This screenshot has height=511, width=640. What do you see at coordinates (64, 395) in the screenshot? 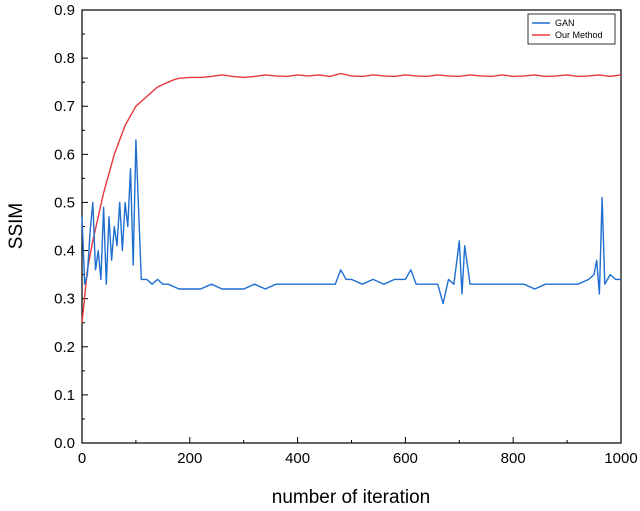
I see `y-tick-label: 0.1` at bounding box center [64, 395].